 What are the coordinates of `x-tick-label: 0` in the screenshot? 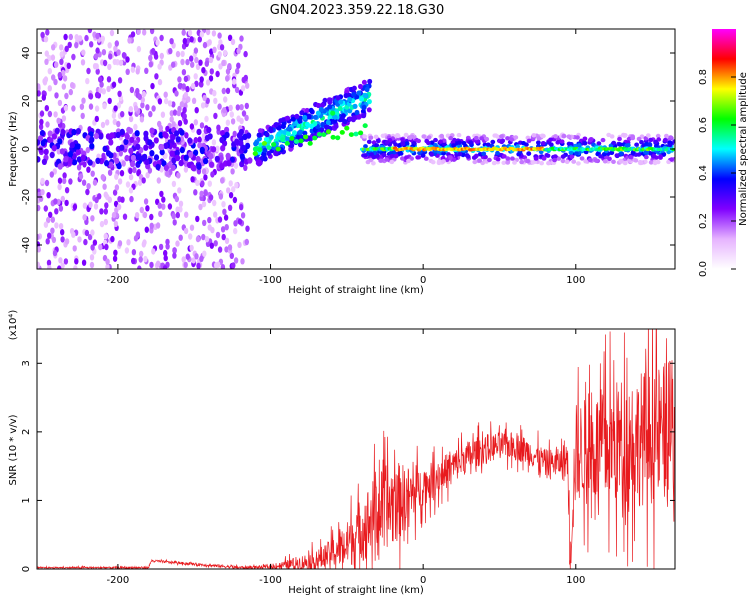 It's located at (423, 280).